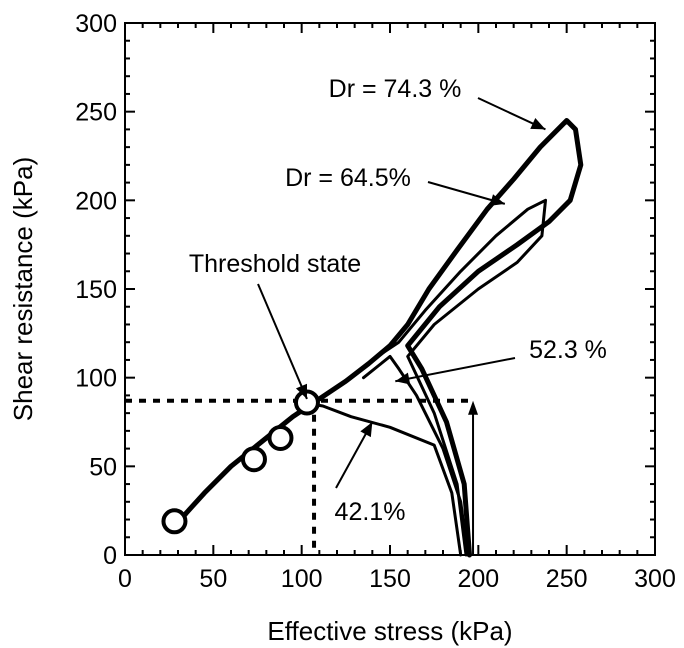 The height and width of the screenshot is (648, 684). I want to click on annotation-label-4: 52.3 %, so click(568, 350).